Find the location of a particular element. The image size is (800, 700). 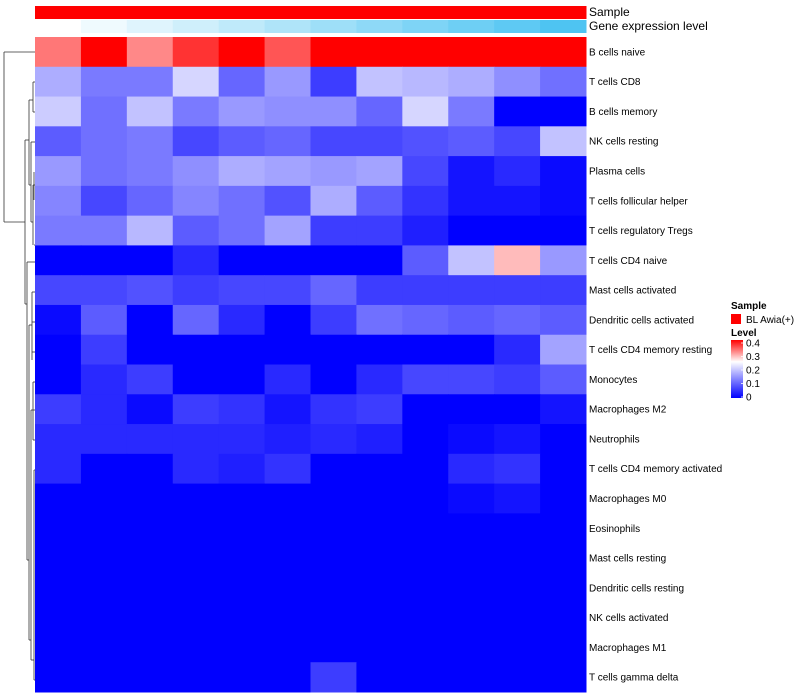

legend-level-colorbar is located at coordinates (737, 369).